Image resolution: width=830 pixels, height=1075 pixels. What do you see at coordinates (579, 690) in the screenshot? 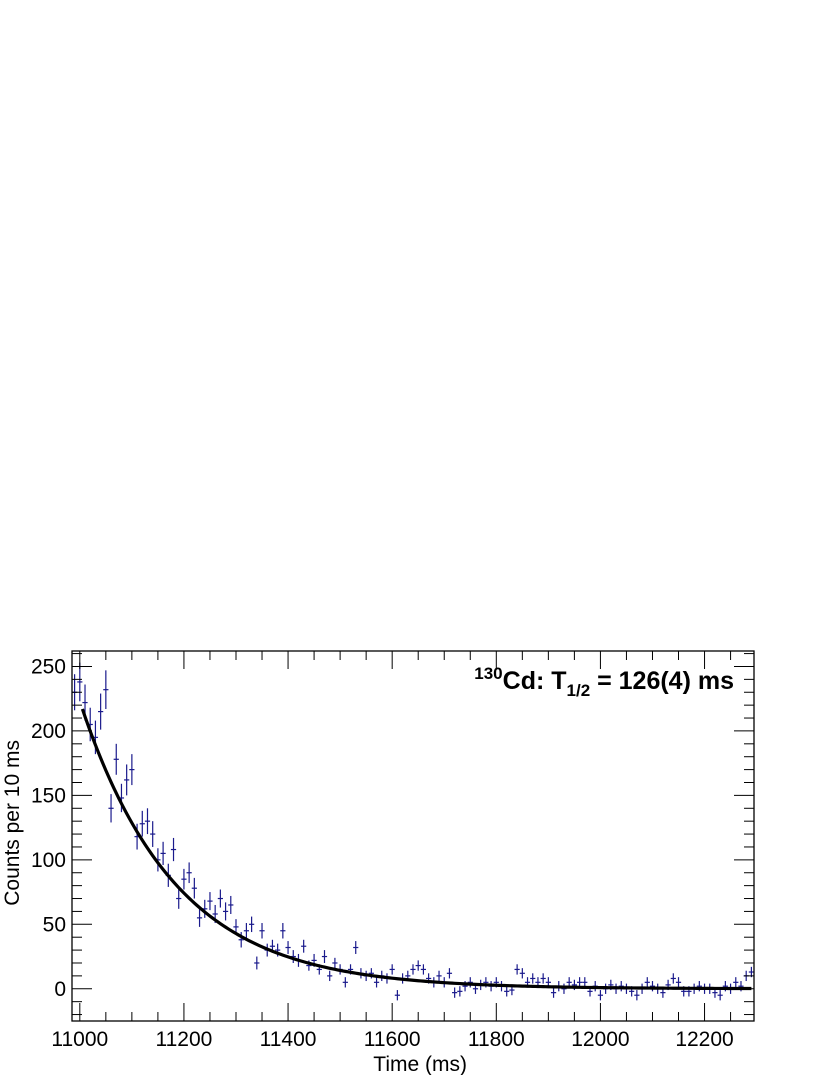
I see `annotation-subscript: 1/2` at bounding box center [579, 690].